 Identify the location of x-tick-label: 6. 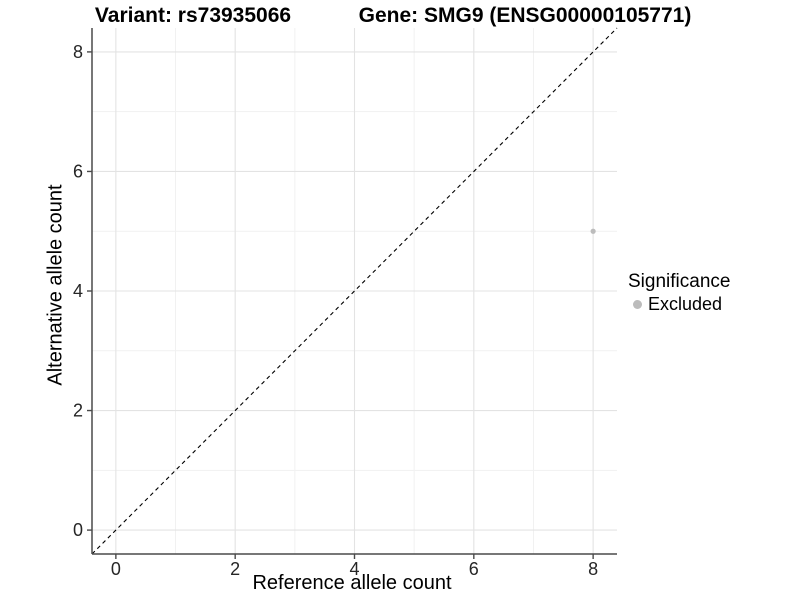
(474, 569).